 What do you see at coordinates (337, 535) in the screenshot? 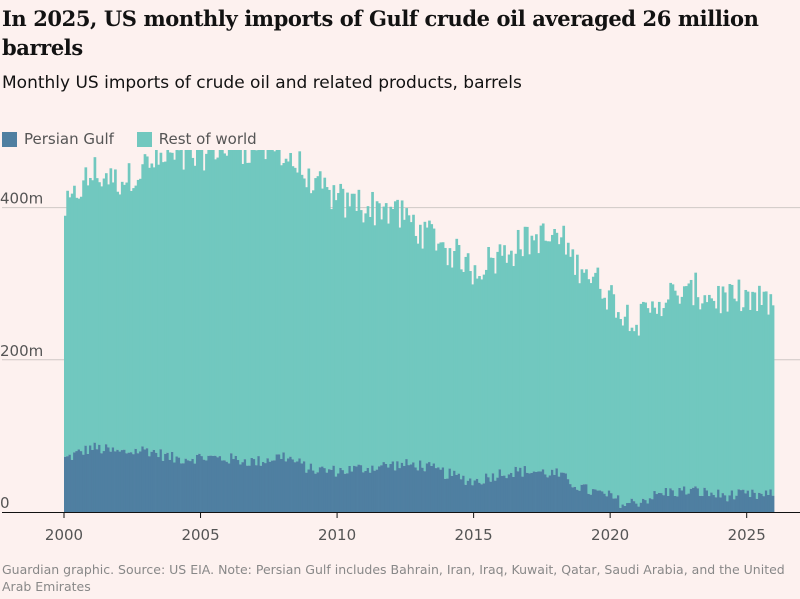
I see `x-tick-label: 2010` at bounding box center [337, 535].